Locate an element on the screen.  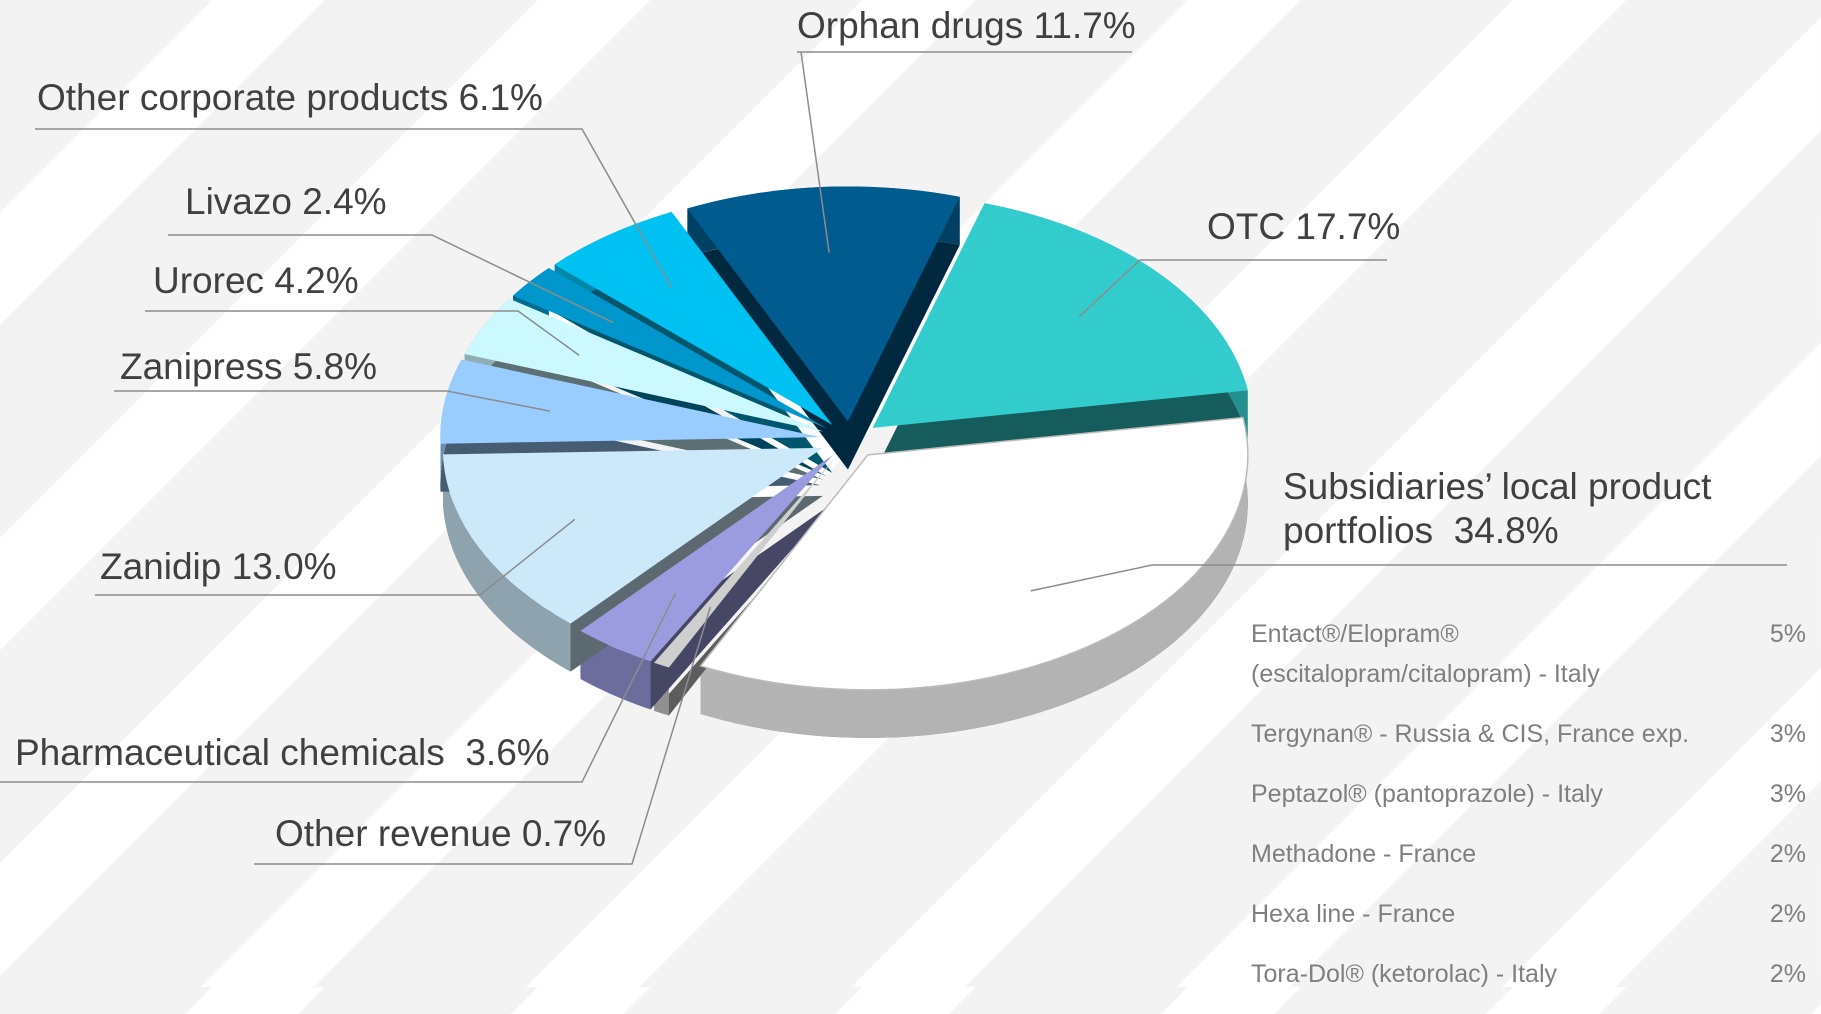
value-label: 2.4% is located at coordinates (344, 201).